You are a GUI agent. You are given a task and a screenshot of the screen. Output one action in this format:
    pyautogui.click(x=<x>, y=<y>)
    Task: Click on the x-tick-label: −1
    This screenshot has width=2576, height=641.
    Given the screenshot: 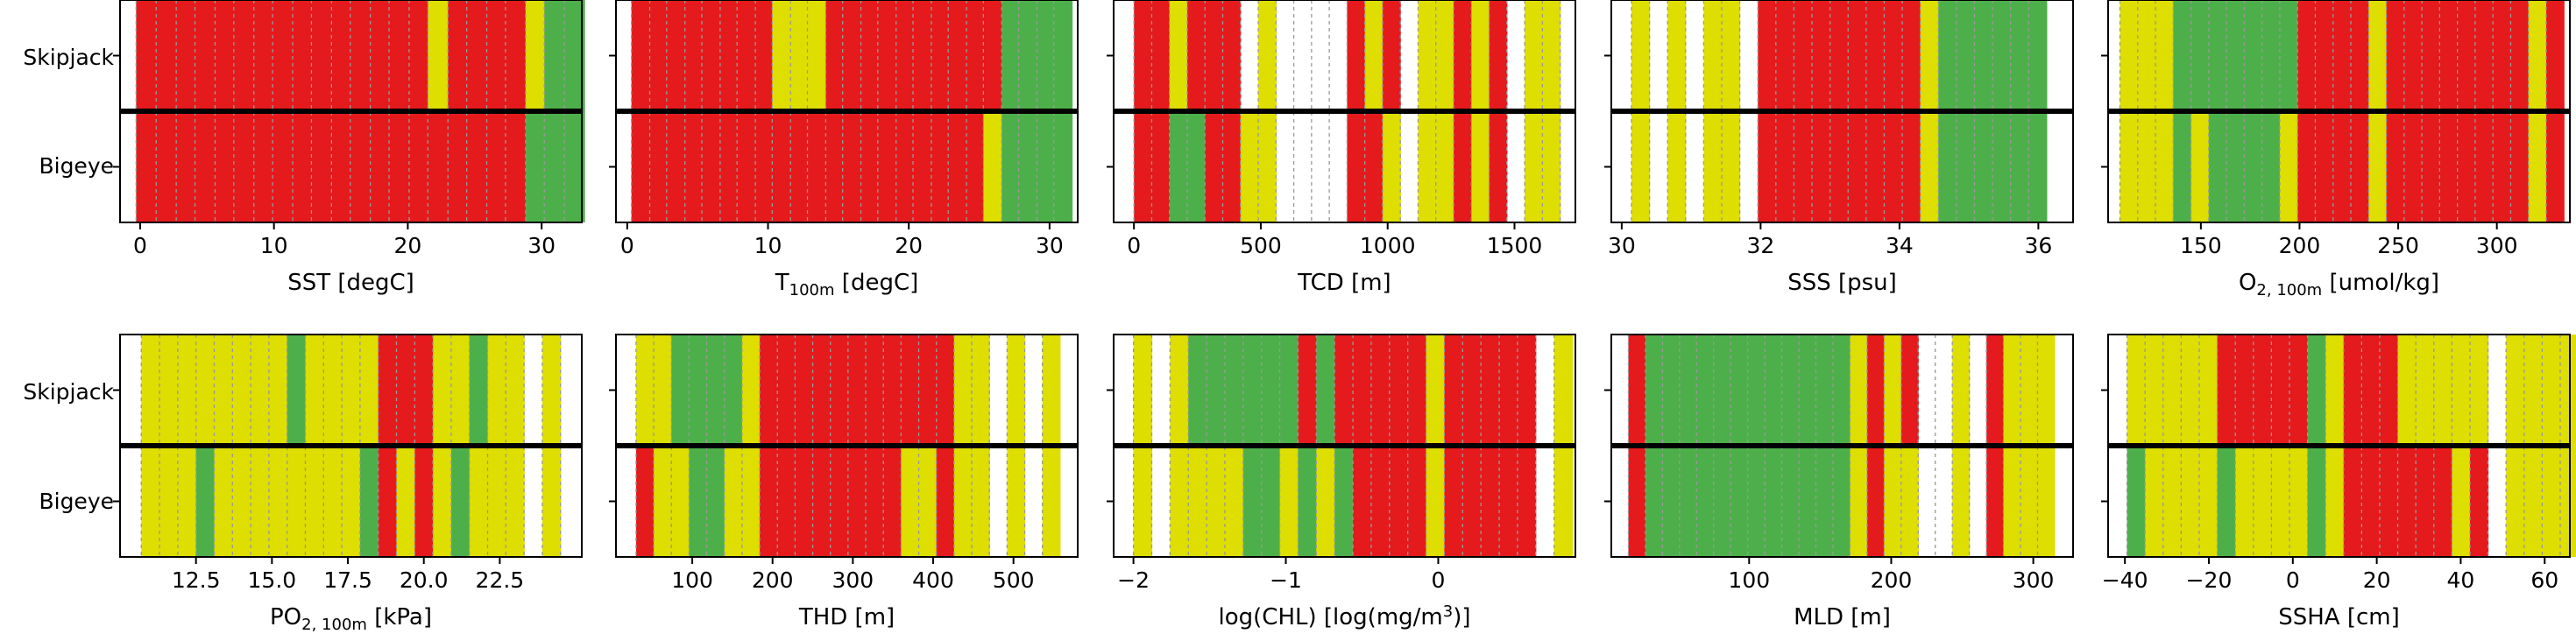 What is the action you would take?
    pyautogui.click(x=1286, y=580)
    